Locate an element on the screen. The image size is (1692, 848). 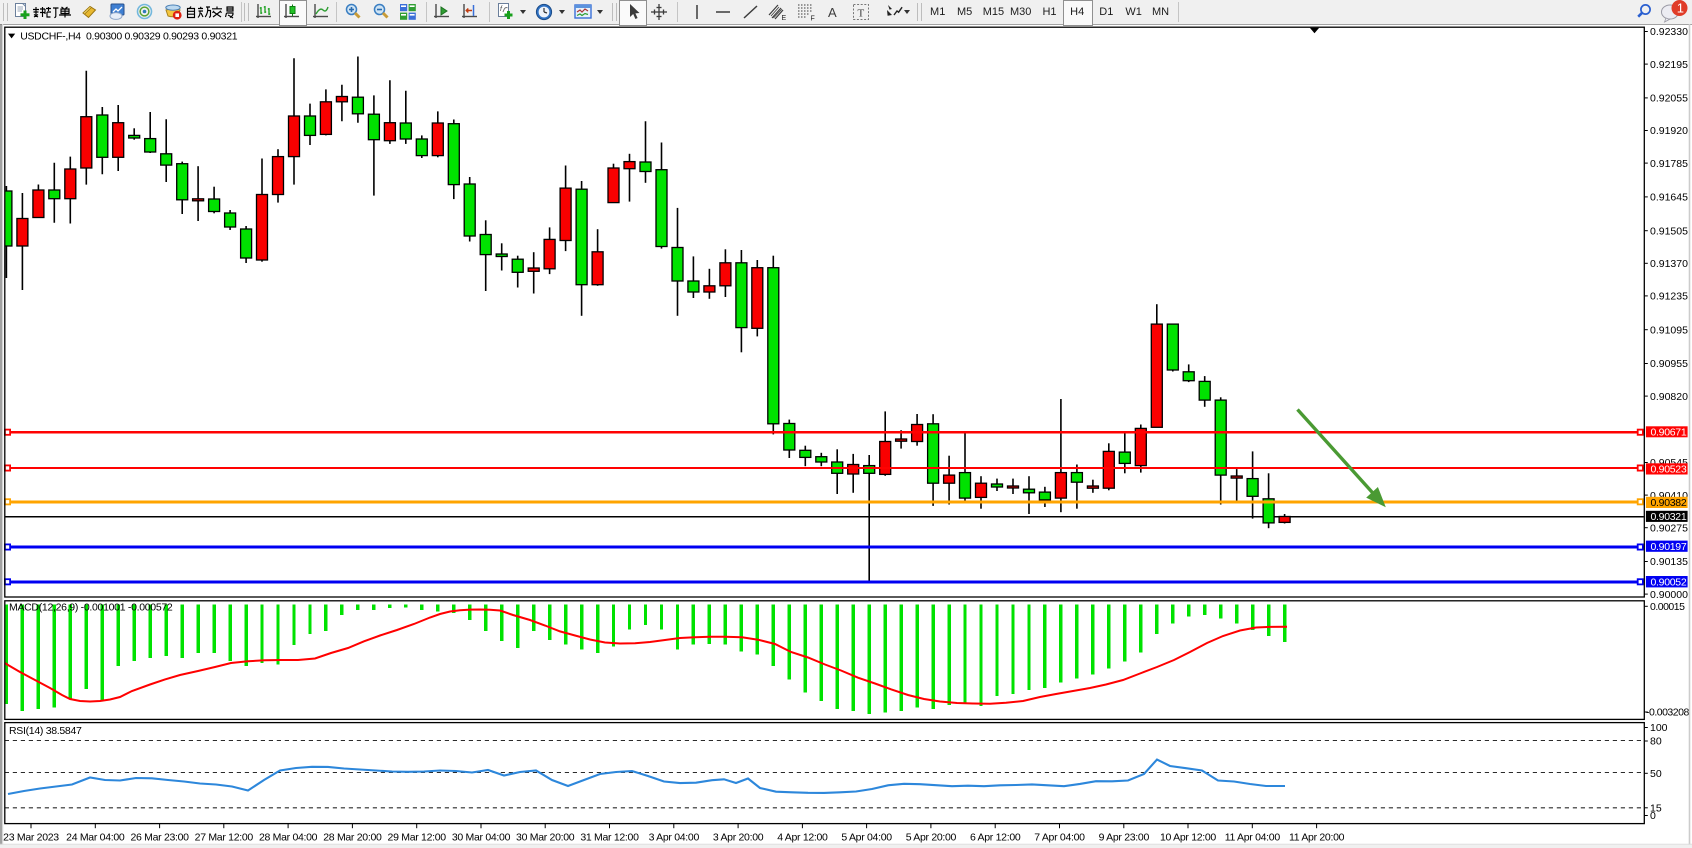
svg-text: 0.91920 is located at coordinates (1669, 131).